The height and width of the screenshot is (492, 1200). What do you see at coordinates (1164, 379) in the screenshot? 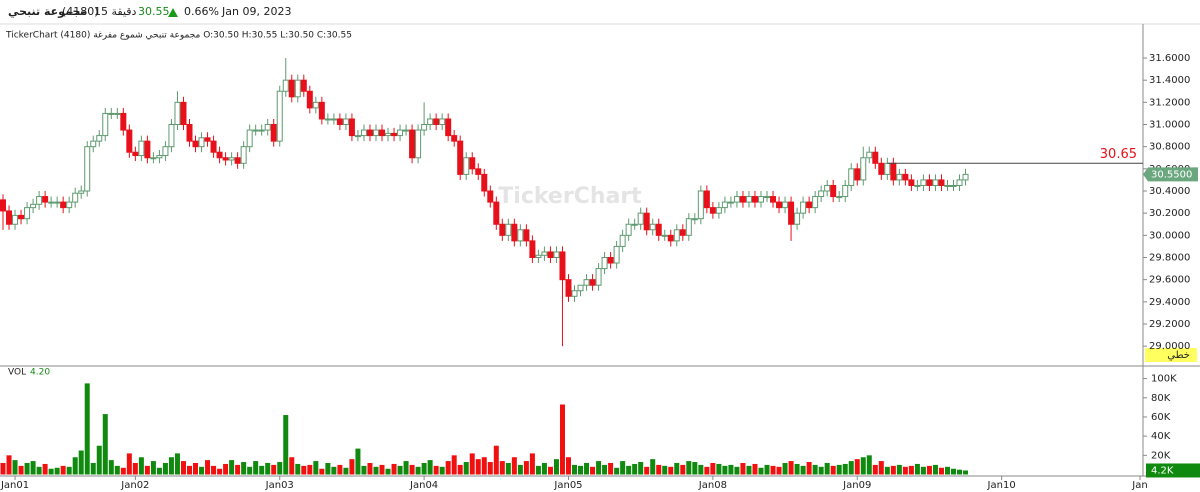
I see `volume-y-tick-label: 100K` at bounding box center [1164, 379].